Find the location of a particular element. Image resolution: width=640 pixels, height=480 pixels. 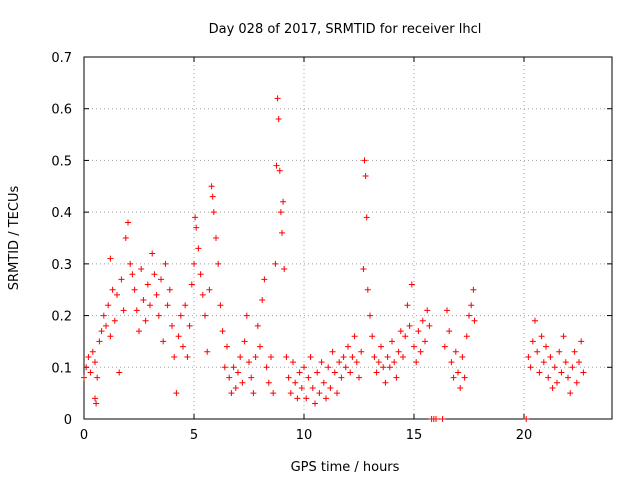

x-tick-label: 5 is located at coordinates (194, 435).